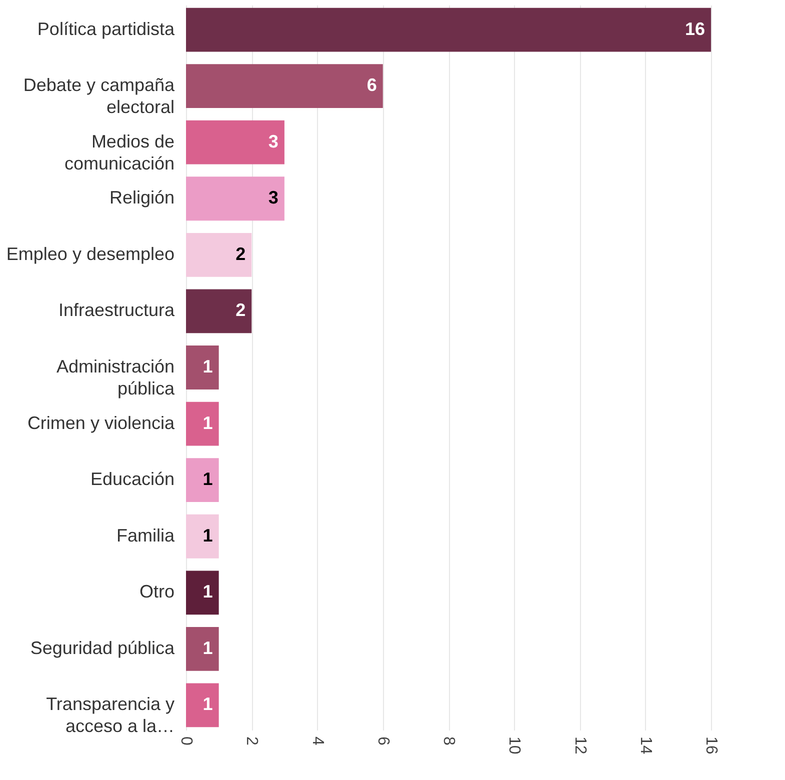 The height and width of the screenshot is (780, 785). Describe the element at coordinates (186, 741) in the screenshot. I see `x-tick-label: 0` at that location.